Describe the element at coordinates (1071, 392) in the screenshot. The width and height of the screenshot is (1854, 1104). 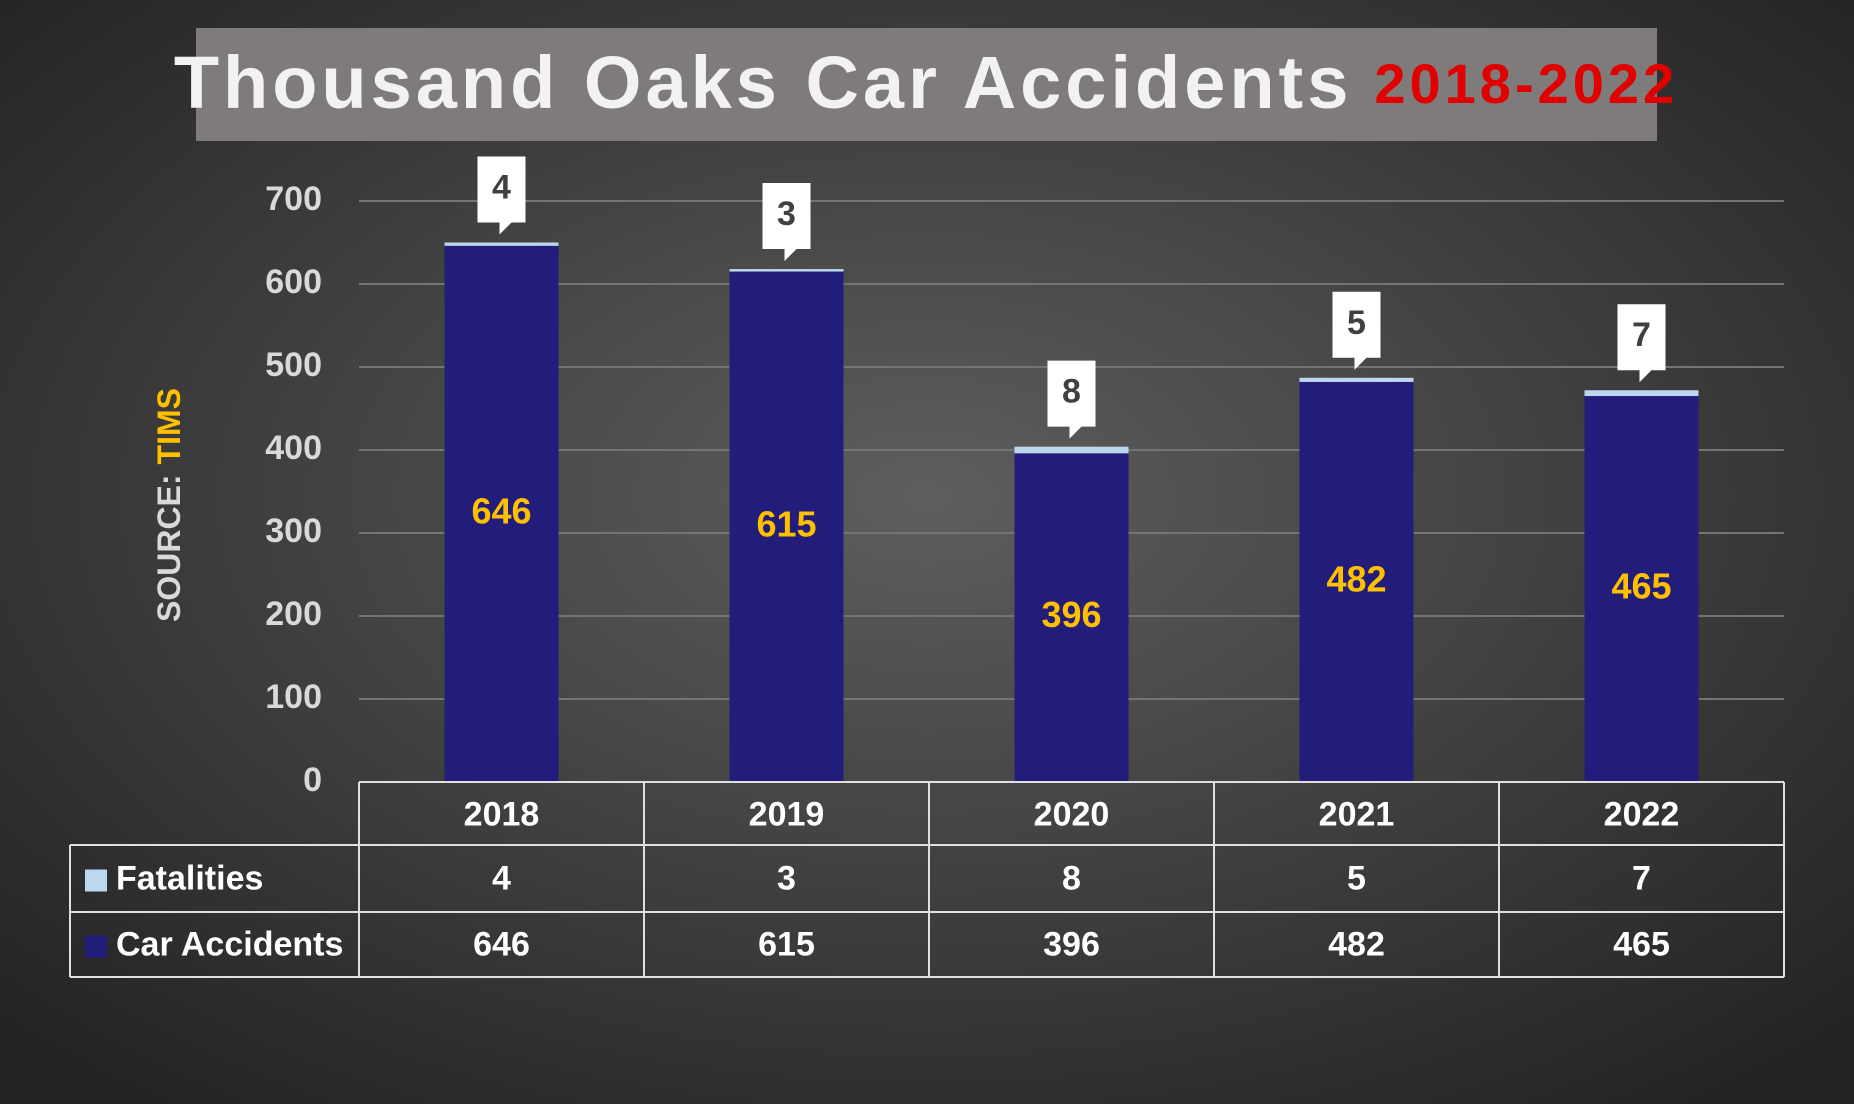
I see `data-label: 8` at that location.